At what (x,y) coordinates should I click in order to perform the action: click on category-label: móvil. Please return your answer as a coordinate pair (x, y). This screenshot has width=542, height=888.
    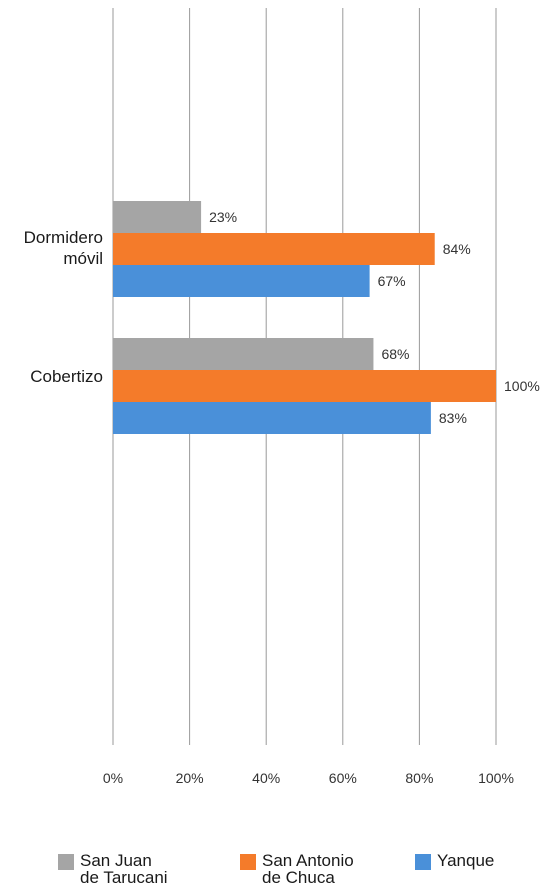
    Looking at the image, I should click on (83, 258).